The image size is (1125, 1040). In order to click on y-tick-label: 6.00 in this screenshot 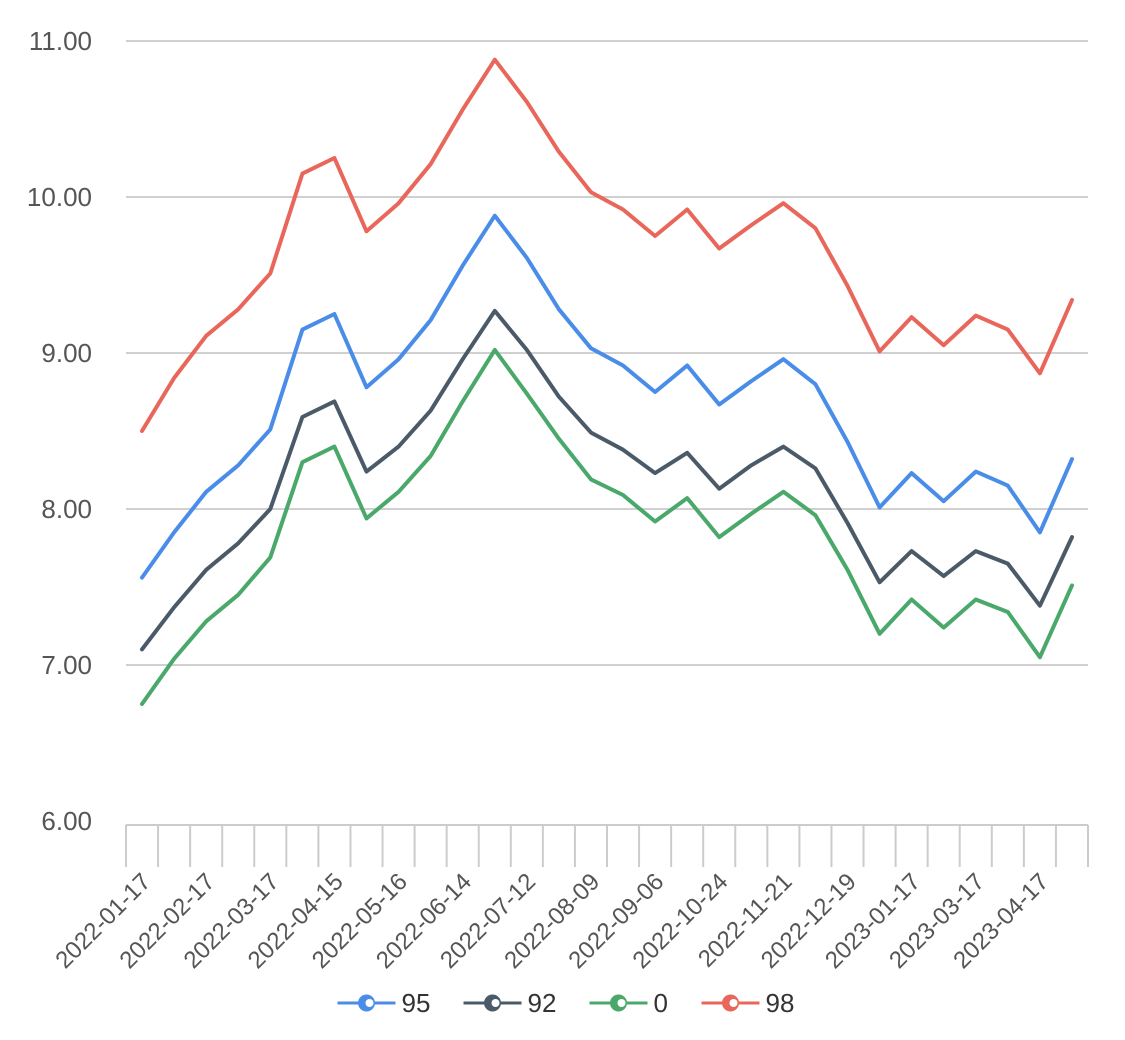, I will do `click(66, 821)`.